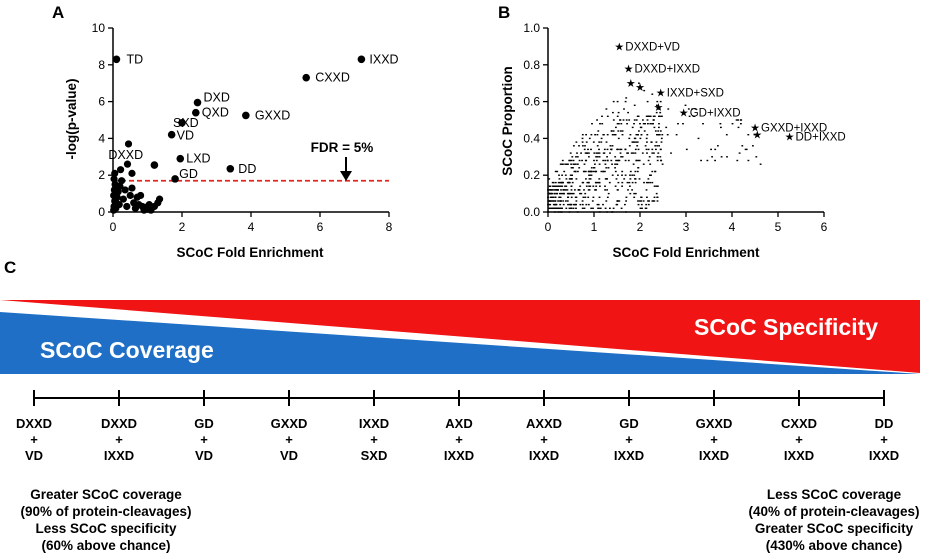 Image resolution: width=941 pixels, height=559 pixels. Describe the element at coordinates (119, 423) in the screenshot. I see `combination-top: DXXD` at that location.